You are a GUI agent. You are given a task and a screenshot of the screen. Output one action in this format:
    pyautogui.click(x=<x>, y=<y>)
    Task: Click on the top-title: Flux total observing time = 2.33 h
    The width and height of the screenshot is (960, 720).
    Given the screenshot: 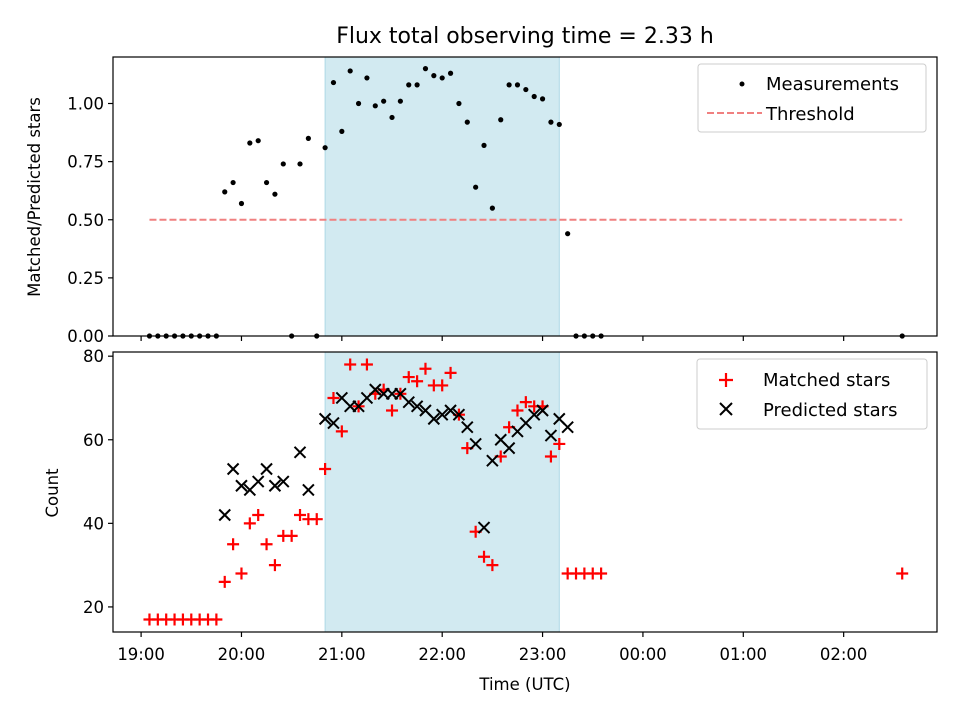 What is the action you would take?
    pyautogui.click(x=525, y=36)
    